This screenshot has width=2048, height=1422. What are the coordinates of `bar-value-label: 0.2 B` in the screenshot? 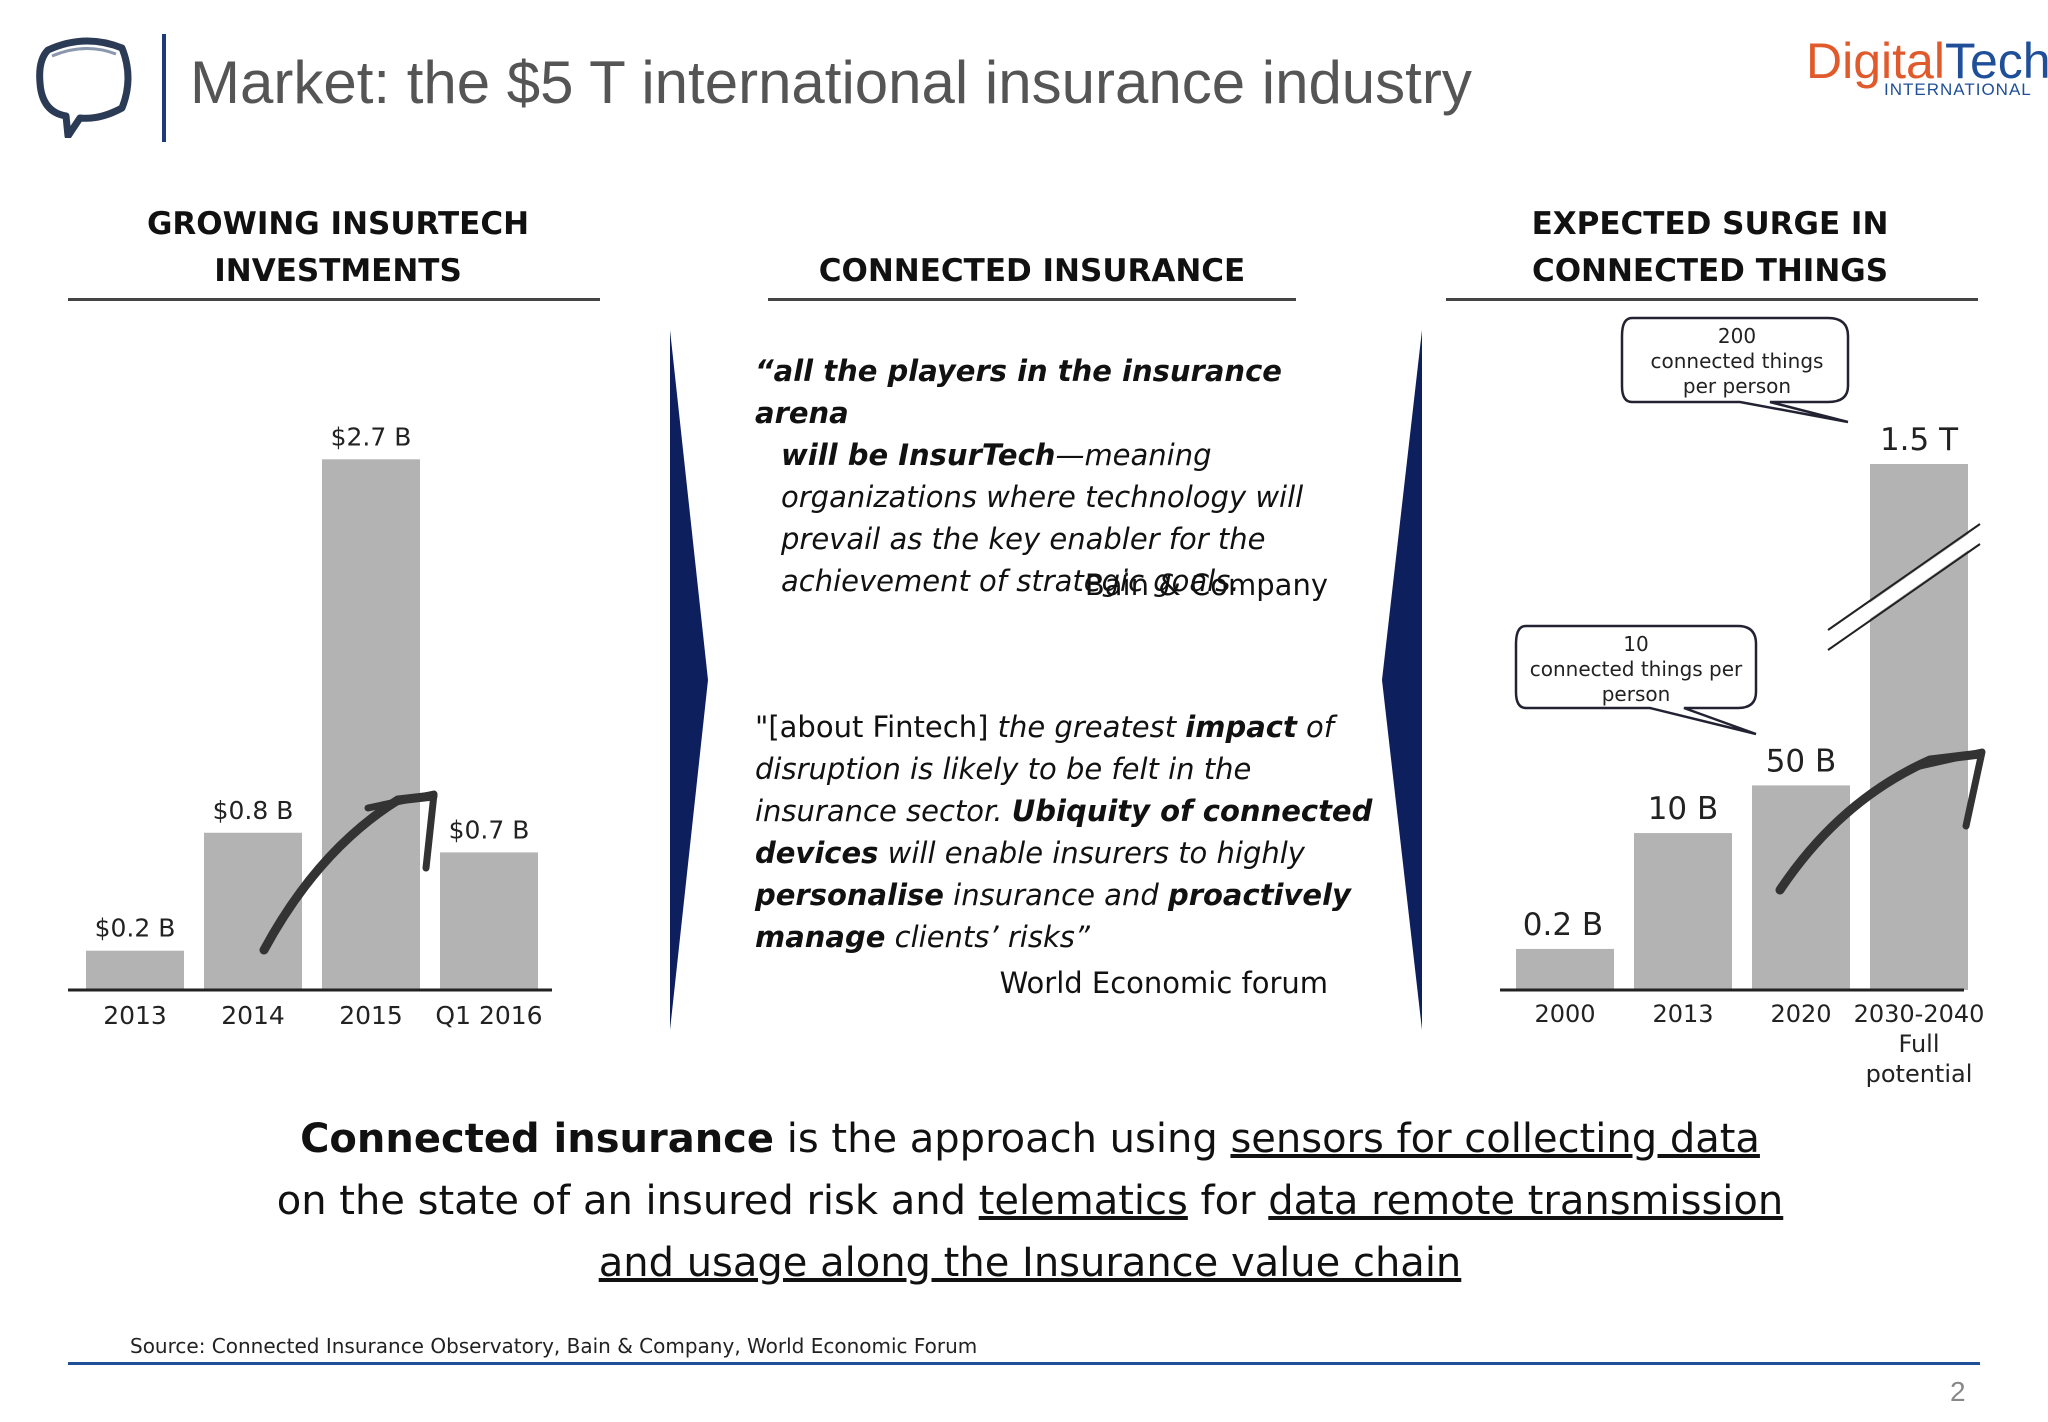 It's located at (1563, 925).